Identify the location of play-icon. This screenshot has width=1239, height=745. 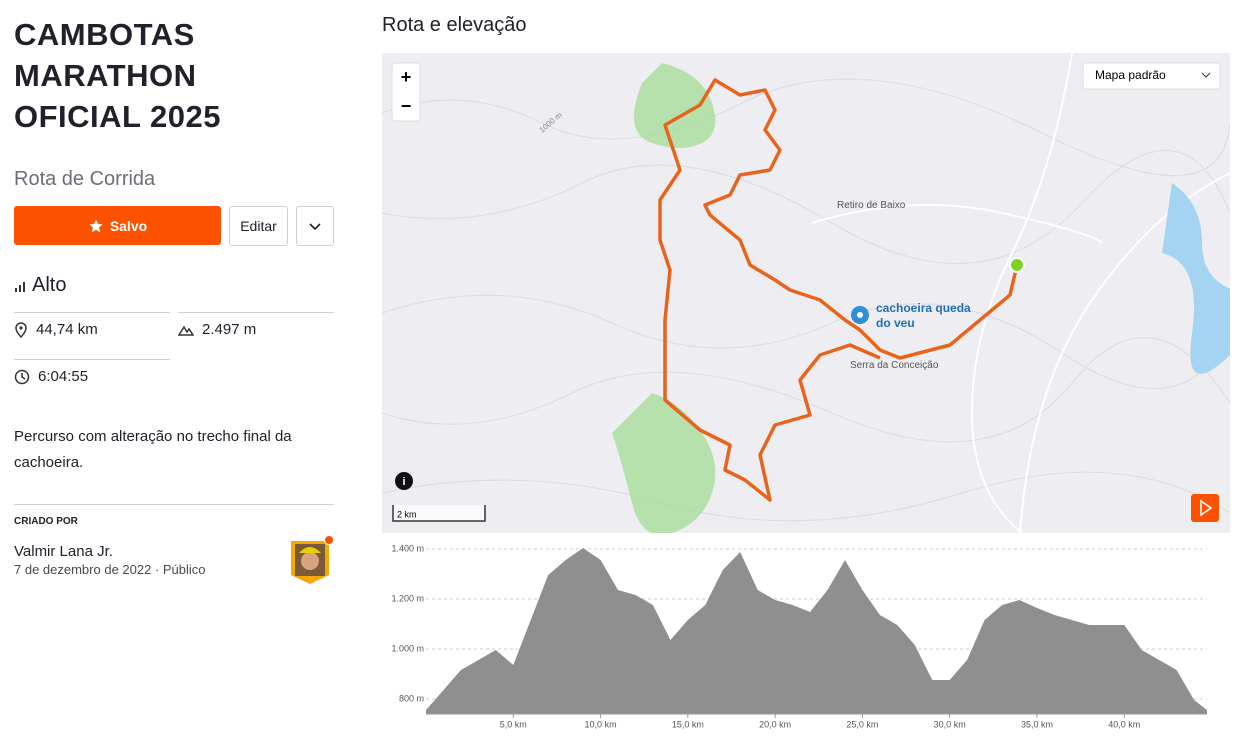
(1206, 508).